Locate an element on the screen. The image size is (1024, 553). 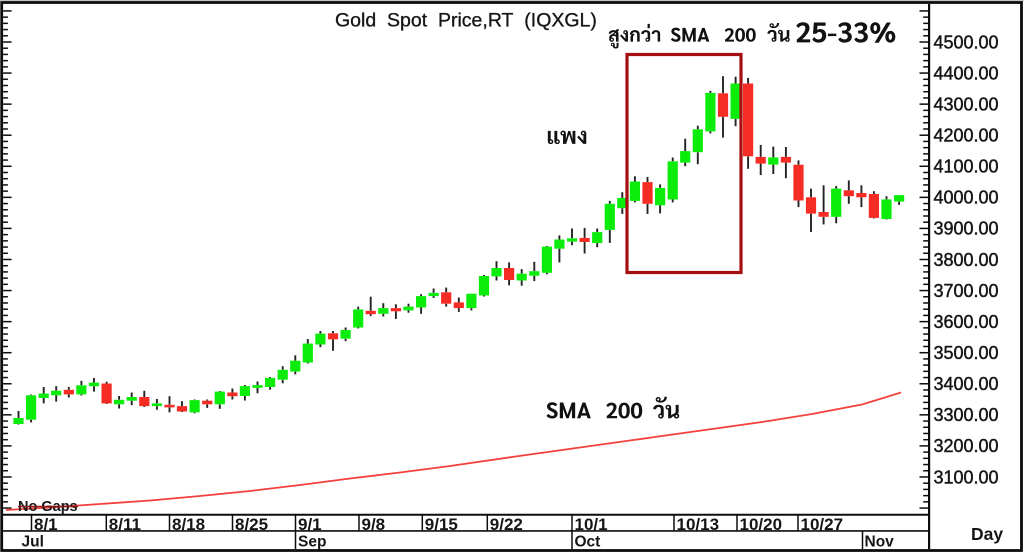
svg-text: Oct is located at coordinates (588, 542).